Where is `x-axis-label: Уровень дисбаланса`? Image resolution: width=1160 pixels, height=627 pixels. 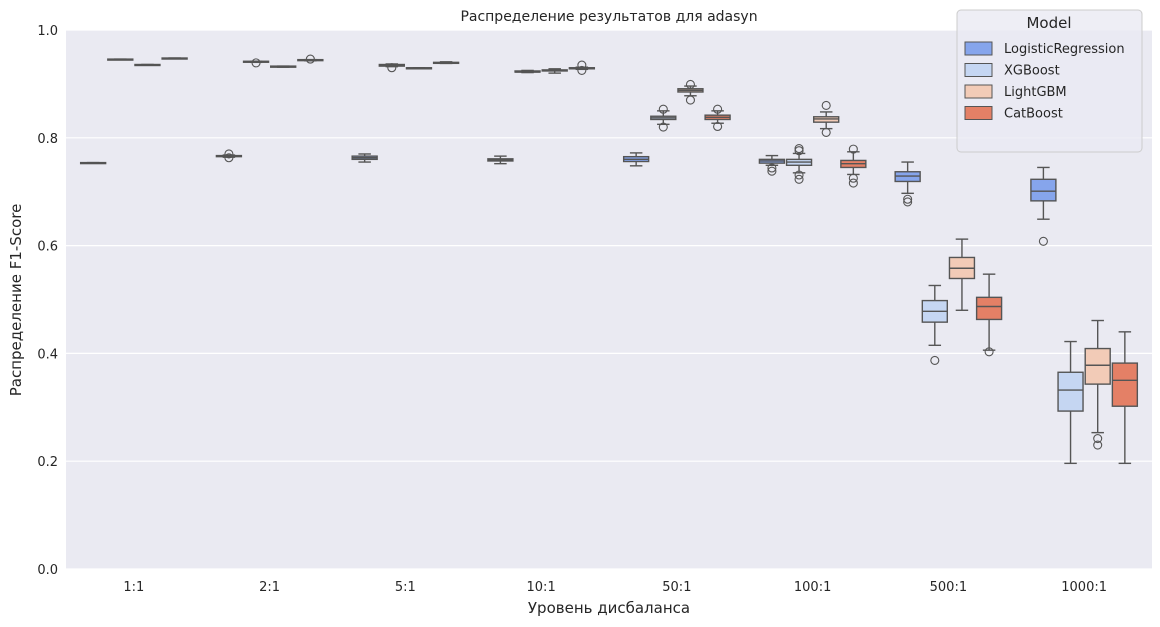 x-axis-label: Уровень дисбаланса is located at coordinates (609, 608).